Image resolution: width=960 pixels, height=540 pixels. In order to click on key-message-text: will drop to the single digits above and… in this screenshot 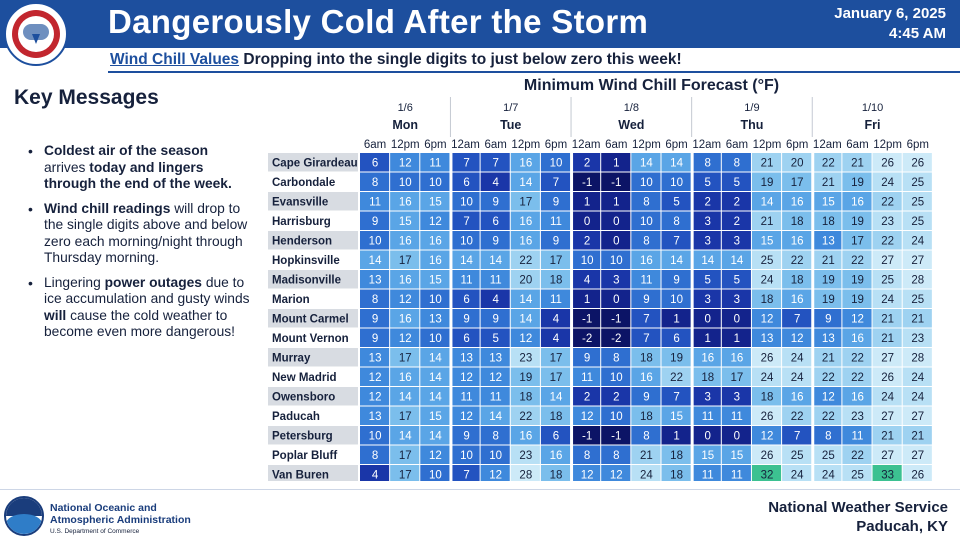, I will do `click(146, 233)`.